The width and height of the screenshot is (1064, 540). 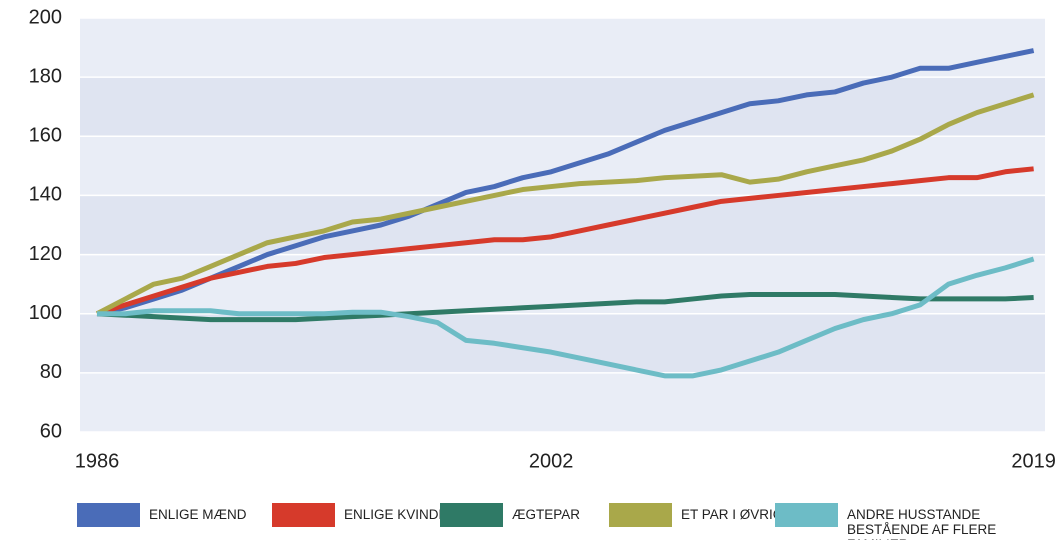 I want to click on legend-label: ENLIGE KVINDER, so click(x=401, y=514).